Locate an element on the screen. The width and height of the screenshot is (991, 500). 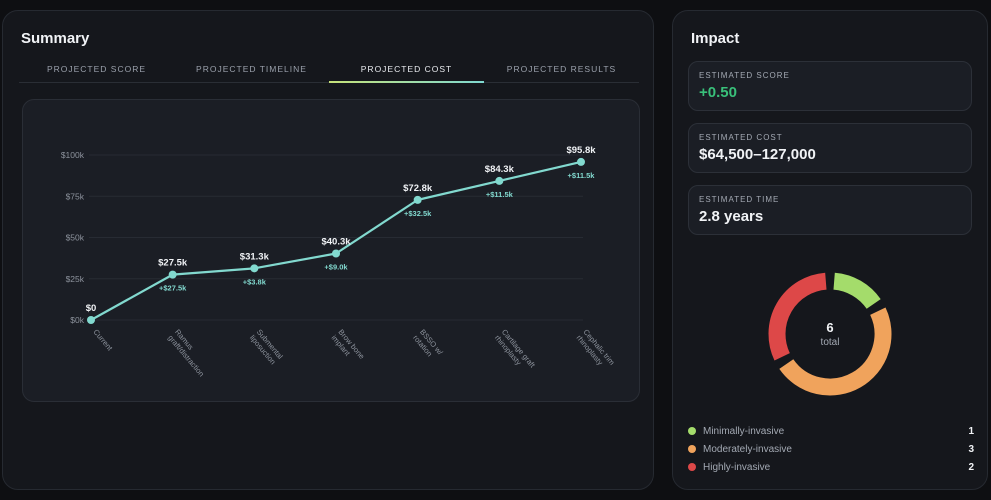
estimated-time-label: ESTIMATED TIME is located at coordinates (739, 199).